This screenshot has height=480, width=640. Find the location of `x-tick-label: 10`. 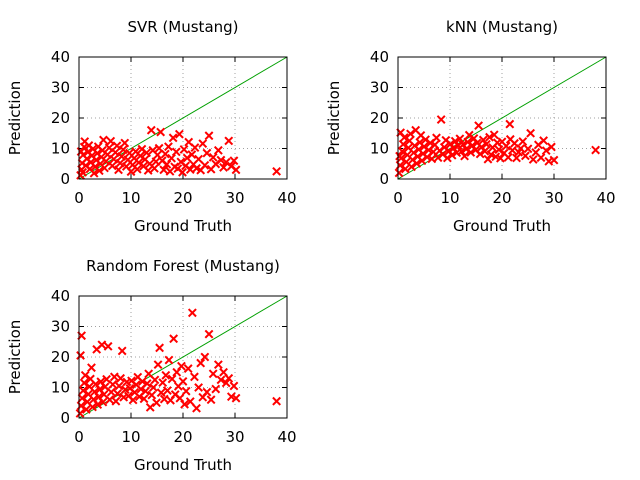

x-tick-label: 10 is located at coordinates (130, 198).